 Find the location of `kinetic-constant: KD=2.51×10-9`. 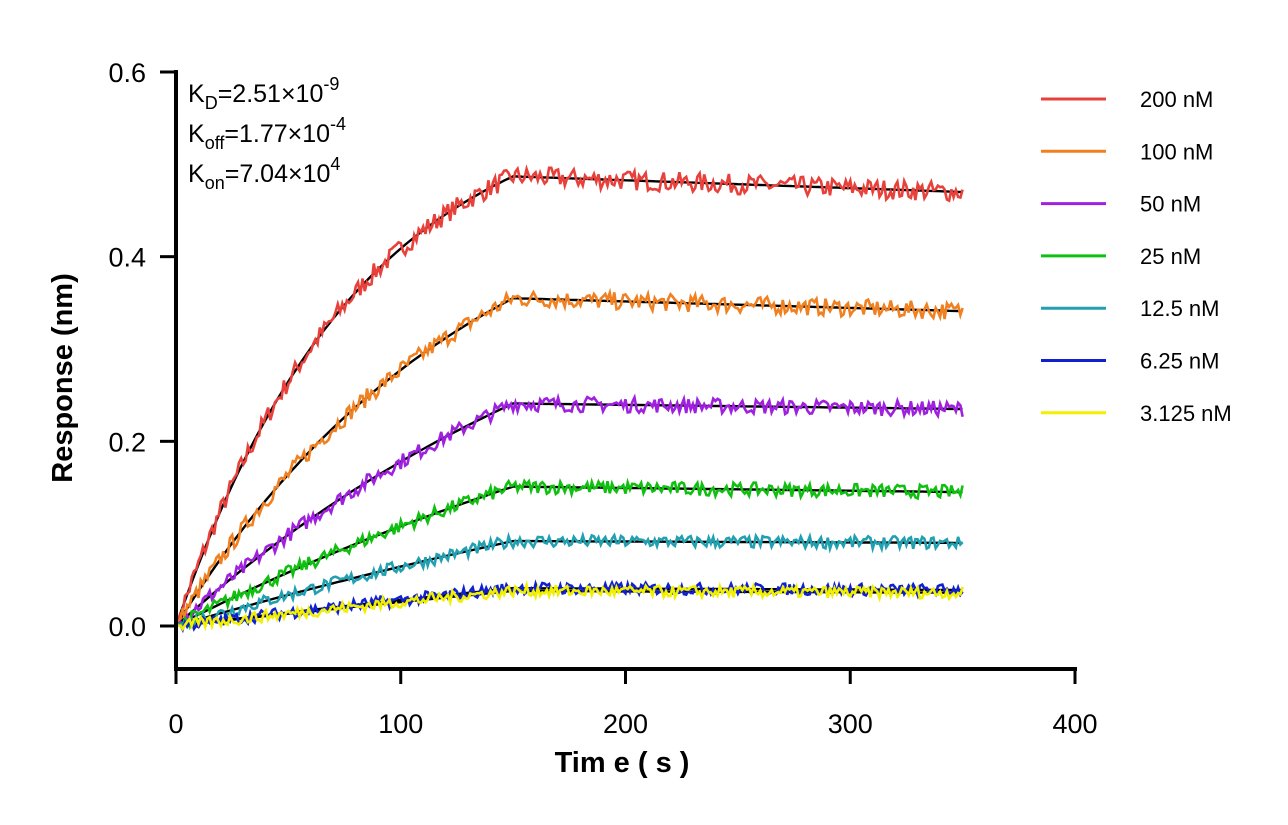

kinetic-constant: KD=2.51×10-9 is located at coordinates (263, 93).